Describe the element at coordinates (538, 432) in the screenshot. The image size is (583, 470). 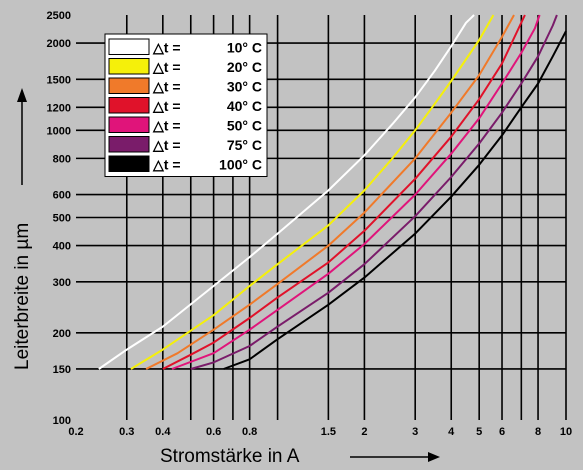
I see `x-tick-label: 8` at that location.